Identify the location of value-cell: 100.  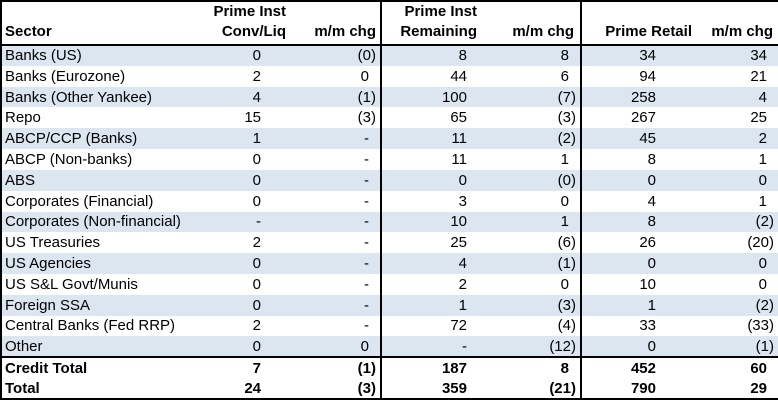
(430, 97).